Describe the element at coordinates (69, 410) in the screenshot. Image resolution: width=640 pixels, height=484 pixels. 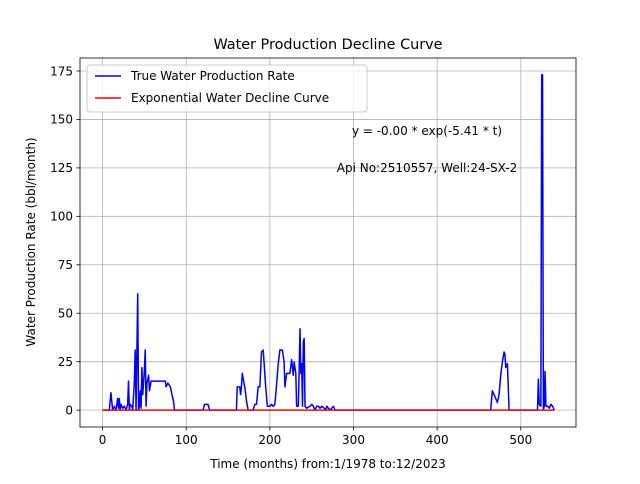
I see `y-tick-label: 0` at that location.